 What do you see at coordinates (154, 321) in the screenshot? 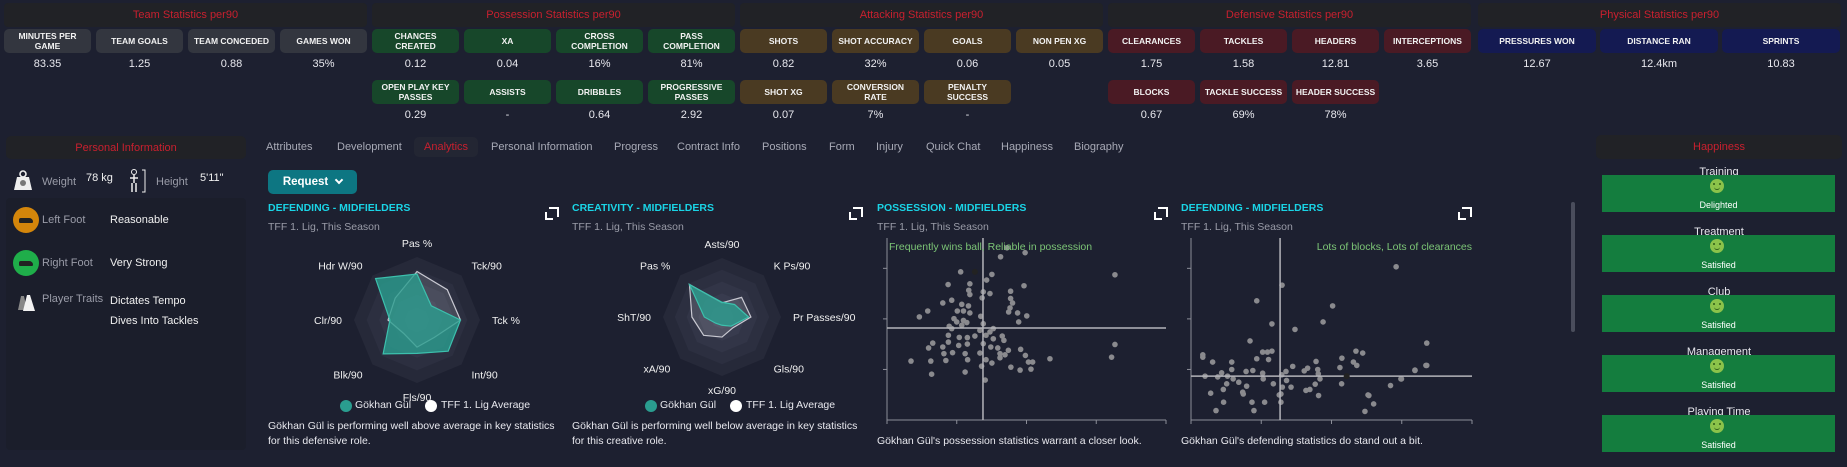
I see `player-trait: Dives Into Tackles` at bounding box center [154, 321].